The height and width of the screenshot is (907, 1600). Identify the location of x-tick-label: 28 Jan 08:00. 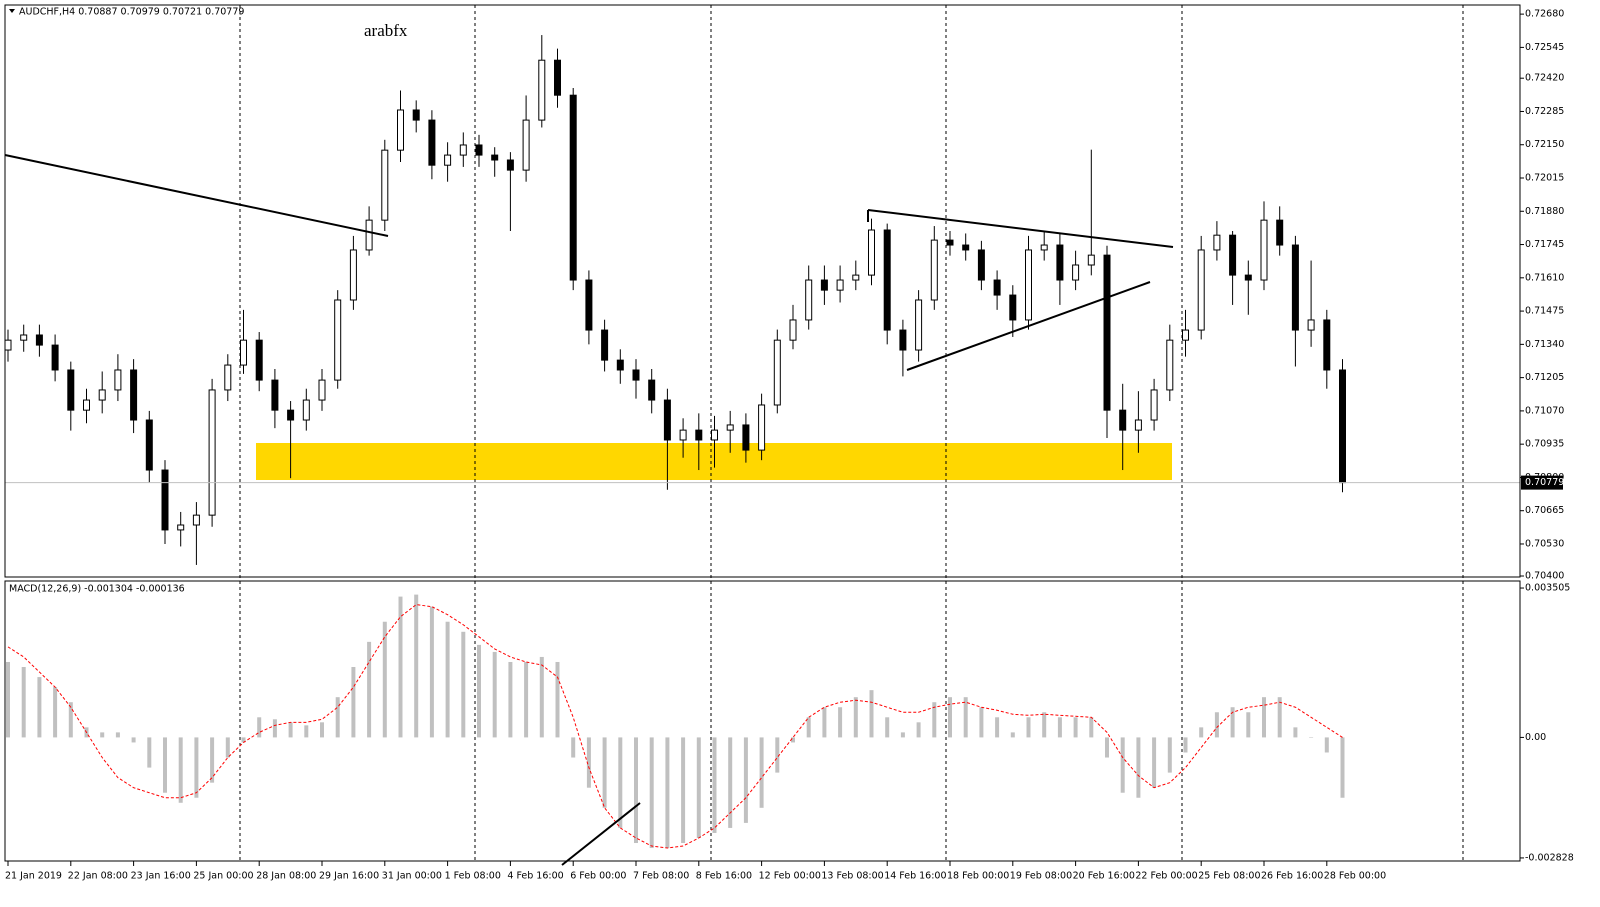
(286, 876).